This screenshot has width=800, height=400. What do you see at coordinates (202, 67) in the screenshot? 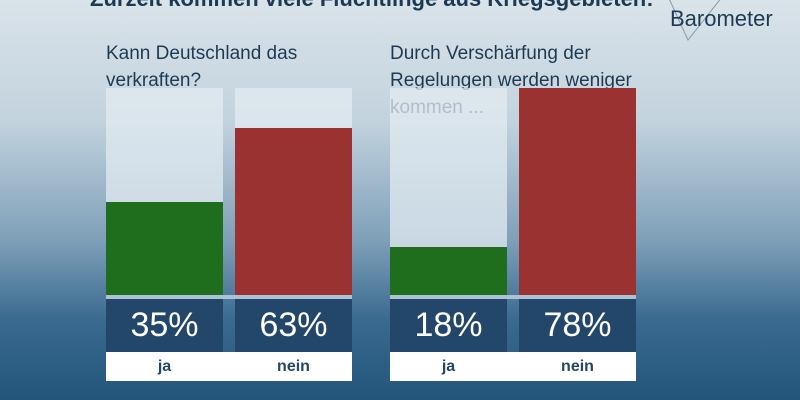
I see `chart-question: Kann Deutschland das verkraften?` at bounding box center [202, 67].